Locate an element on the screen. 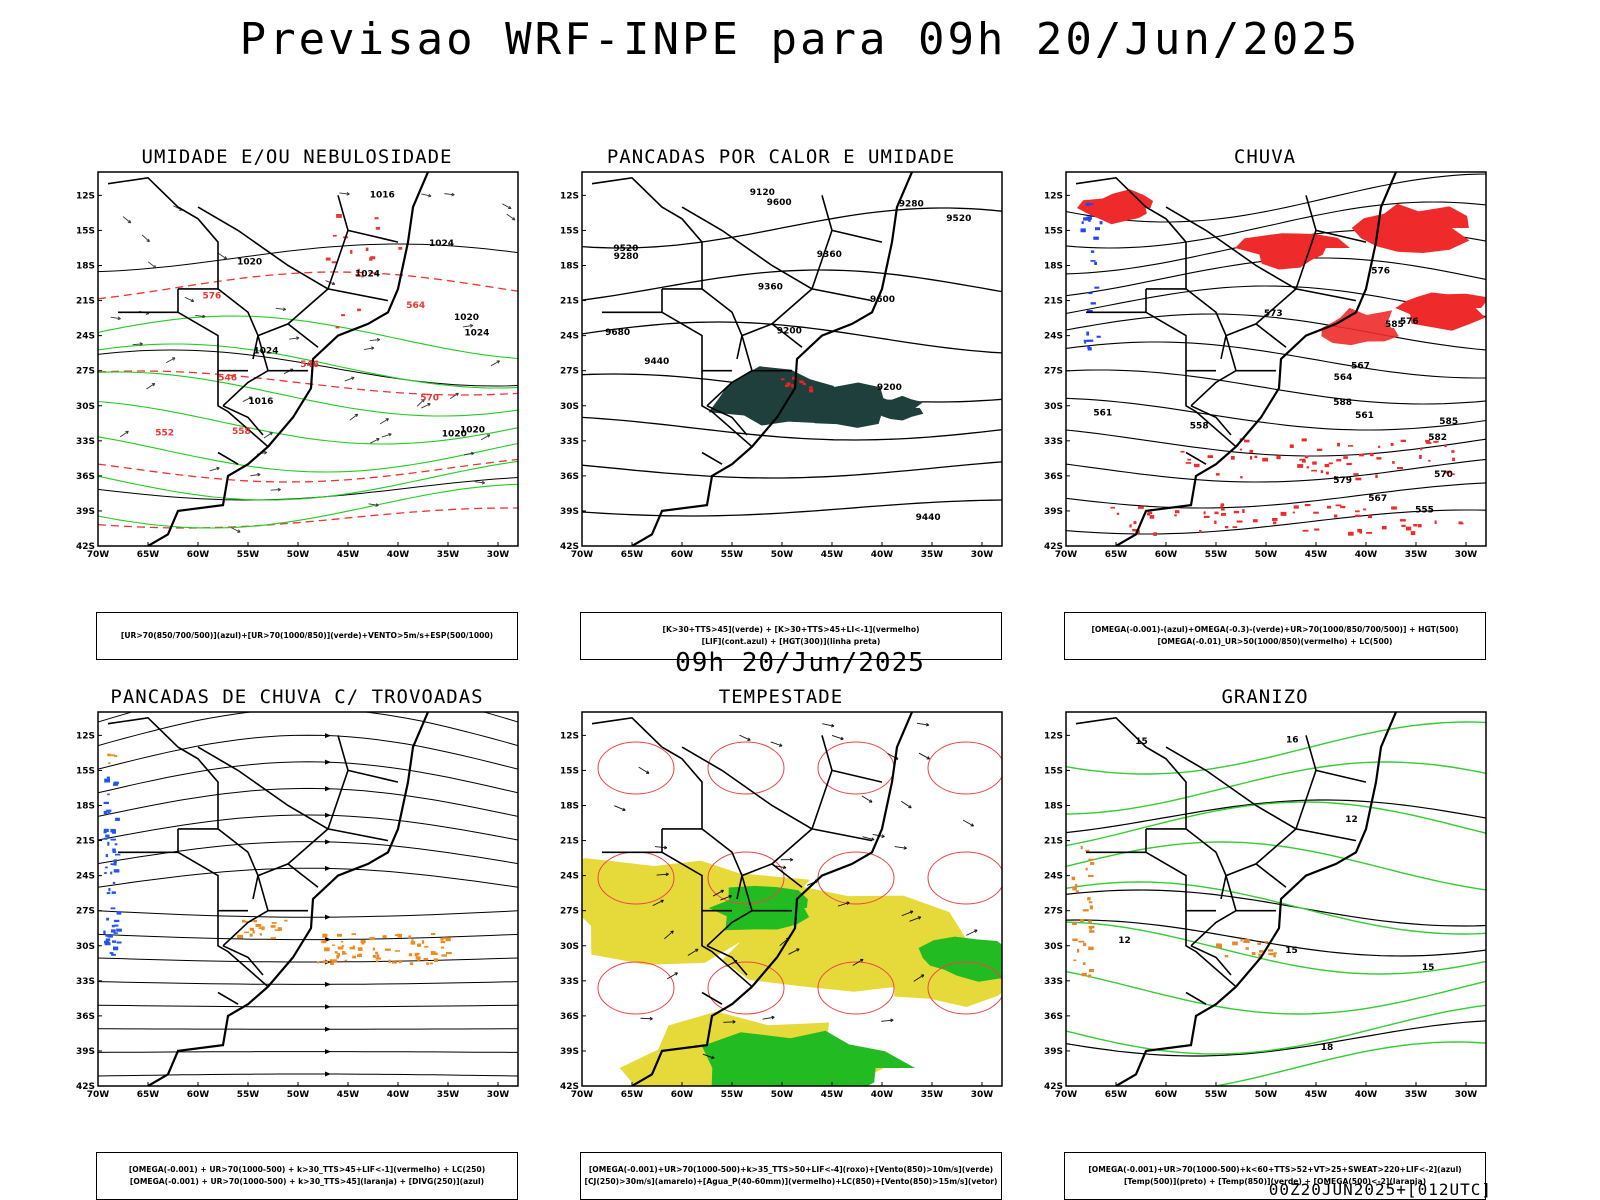 The image size is (1600, 1200). lat-tick-label: 36S is located at coordinates (1053, 1017).